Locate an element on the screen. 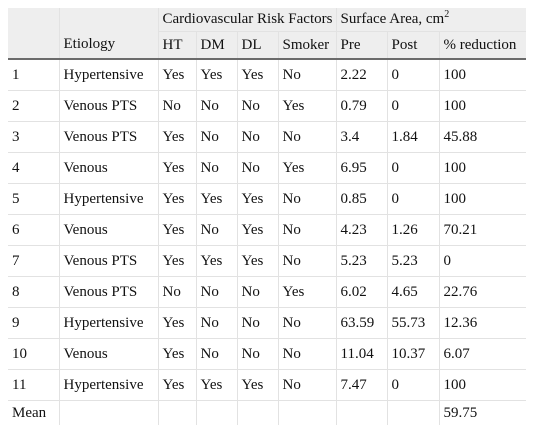  table-row: 7 Venous PTS Yes Yes Yes No 5.23 5.23 0 is located at coordinates (267, 261).